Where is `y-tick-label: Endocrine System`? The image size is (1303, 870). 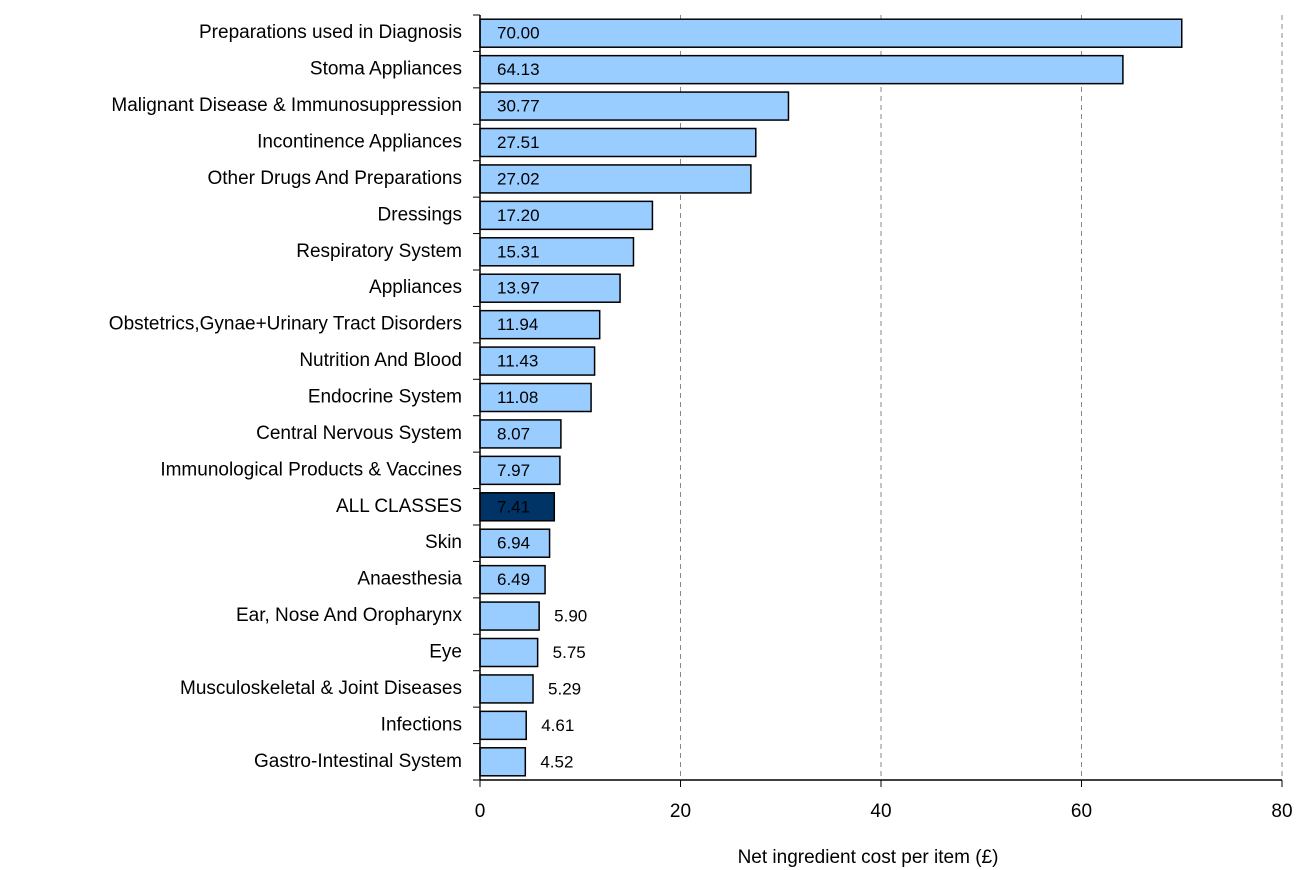 y-tick-label: Endocrine System is located at coordinates (385, 397).